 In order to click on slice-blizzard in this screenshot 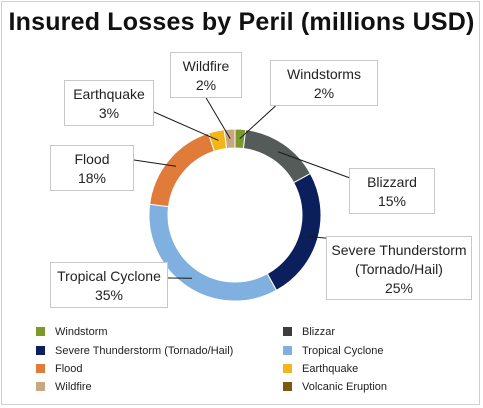, I will do `click(277, 156)`.